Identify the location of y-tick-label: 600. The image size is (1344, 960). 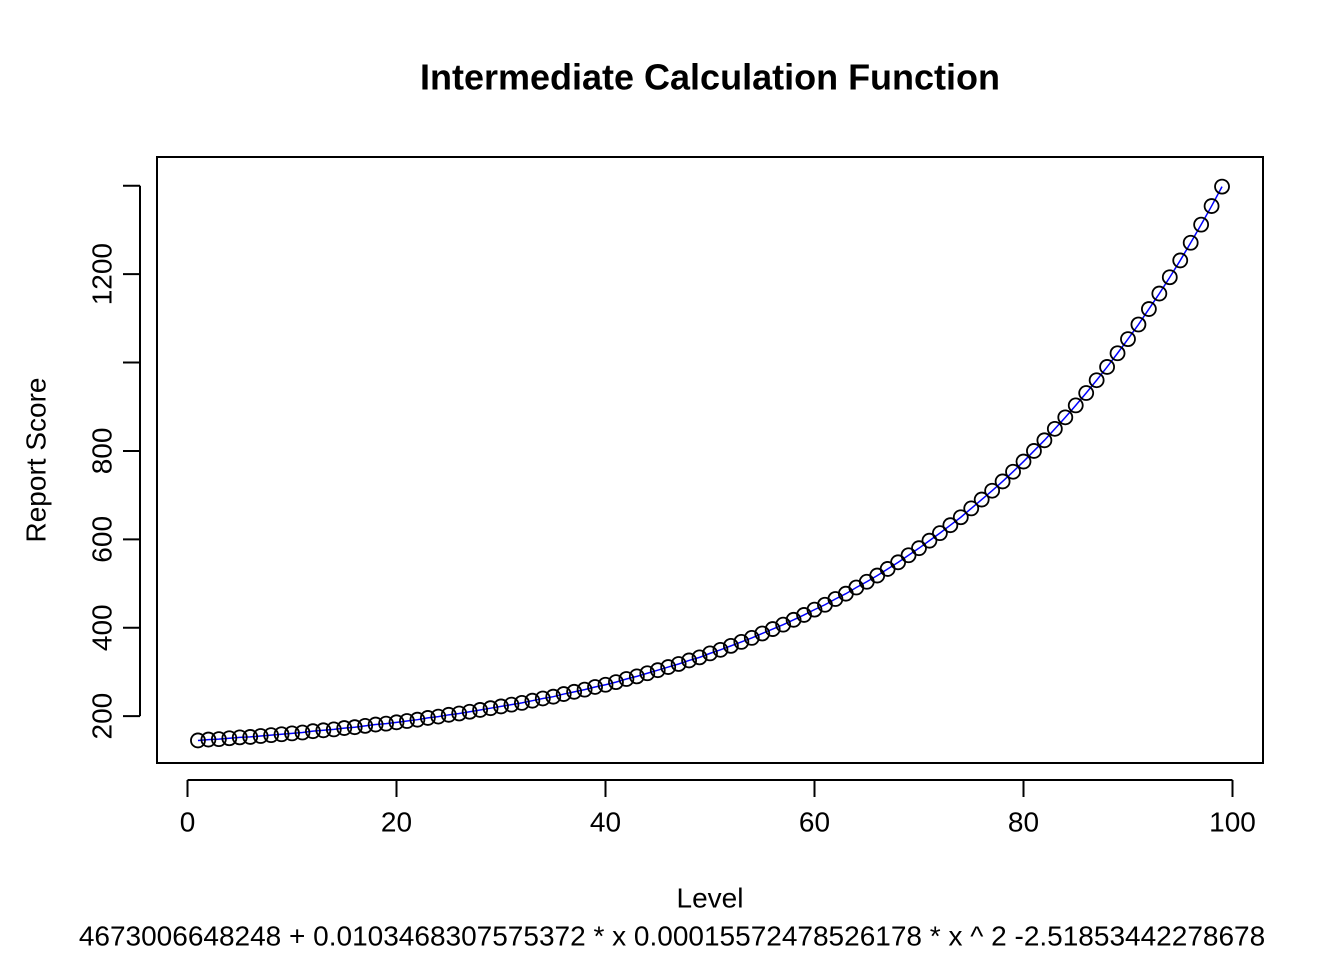
(101, 539).